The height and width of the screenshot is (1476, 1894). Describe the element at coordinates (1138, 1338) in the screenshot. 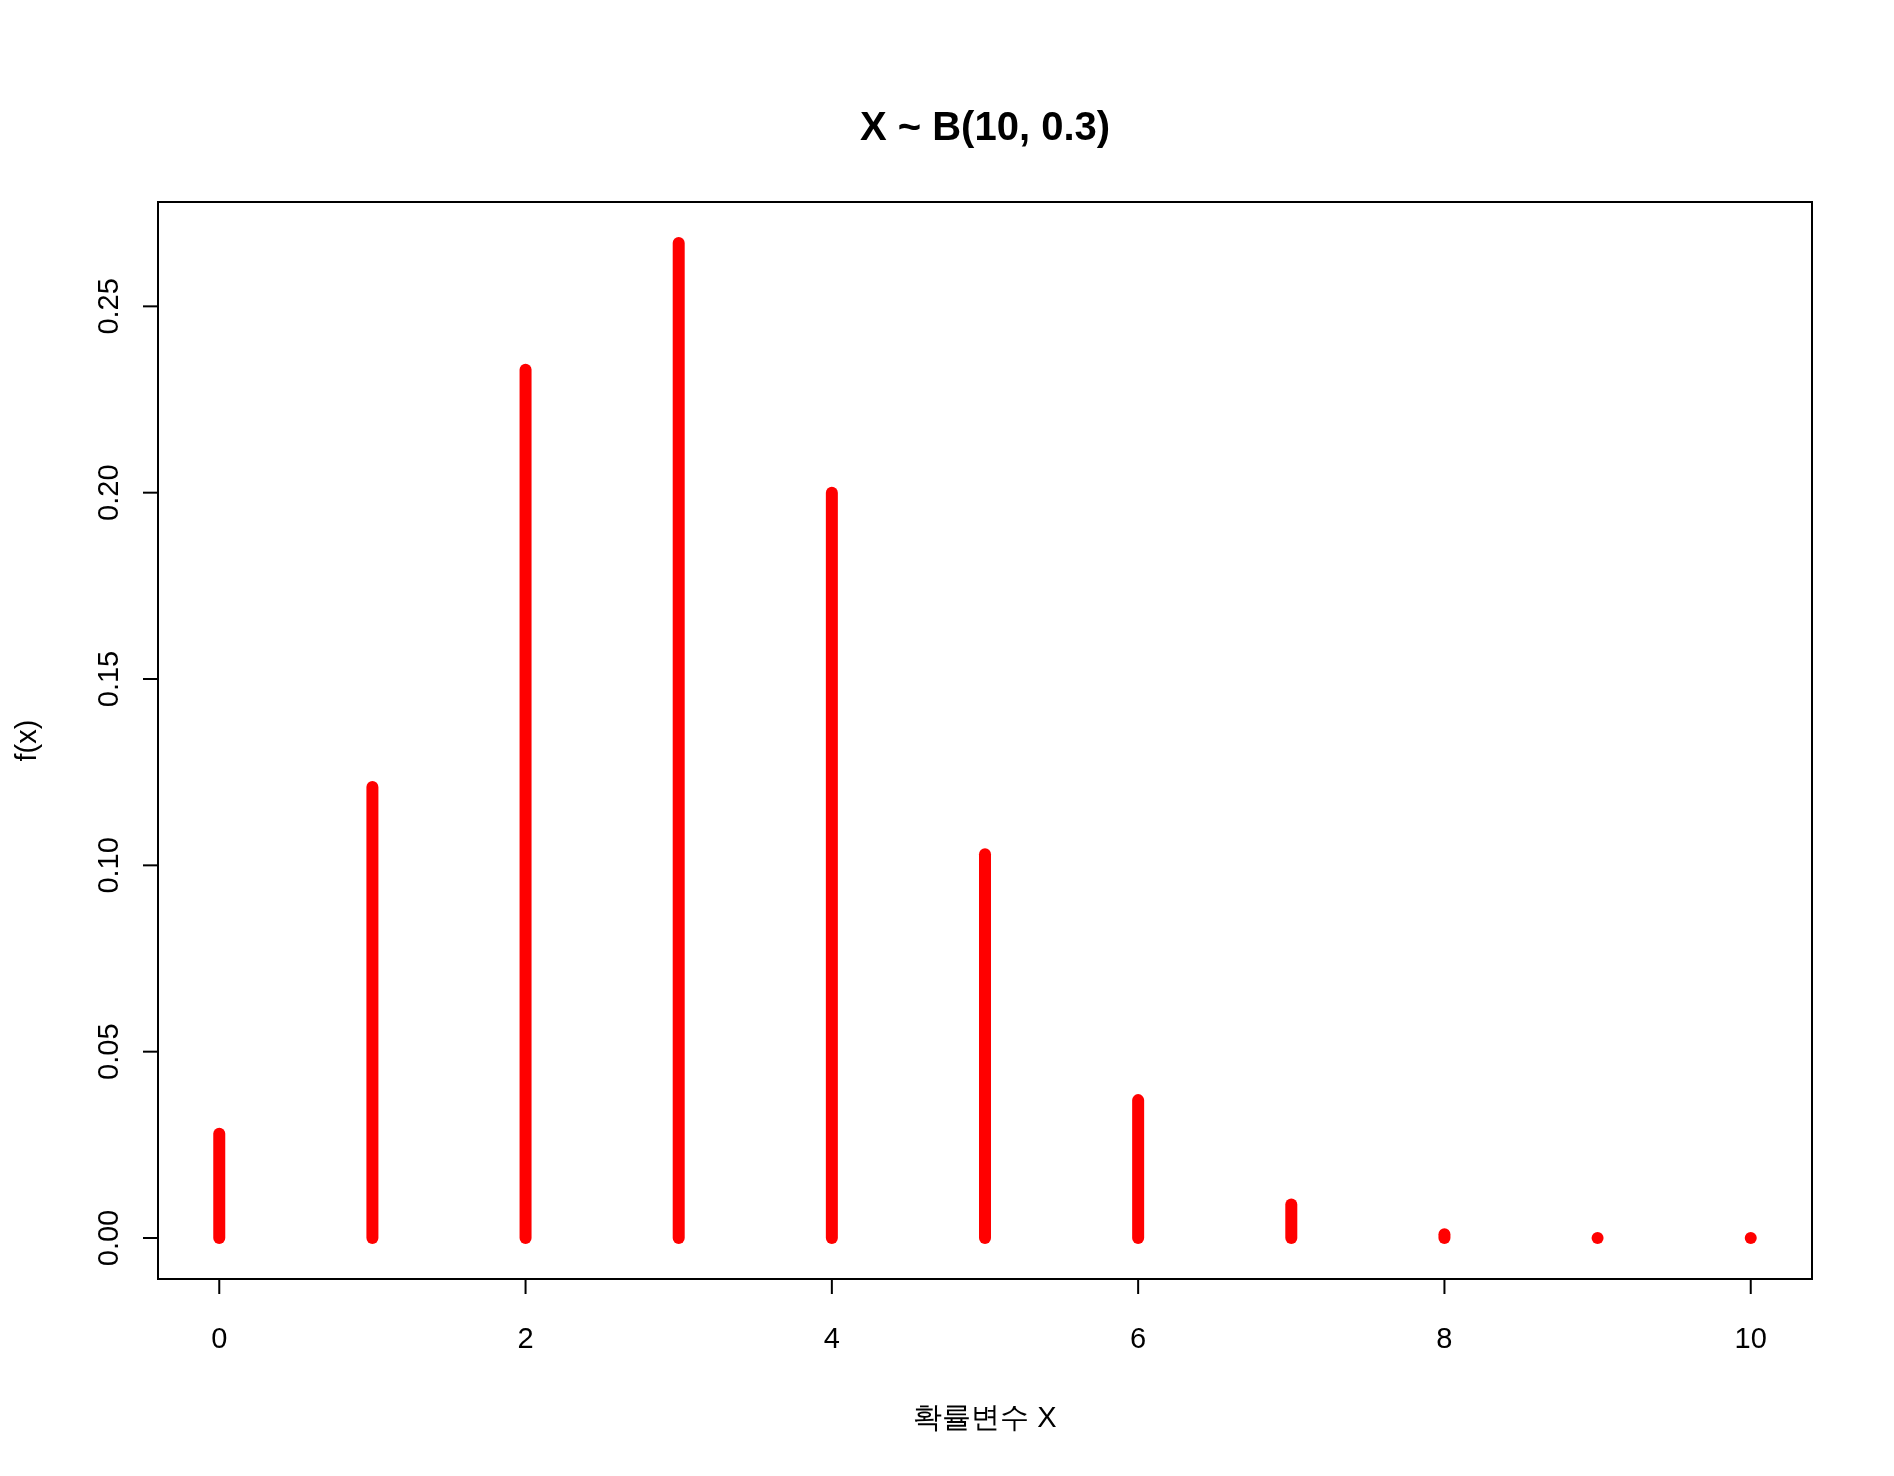

I see `x-tick-label: 6` at that location.